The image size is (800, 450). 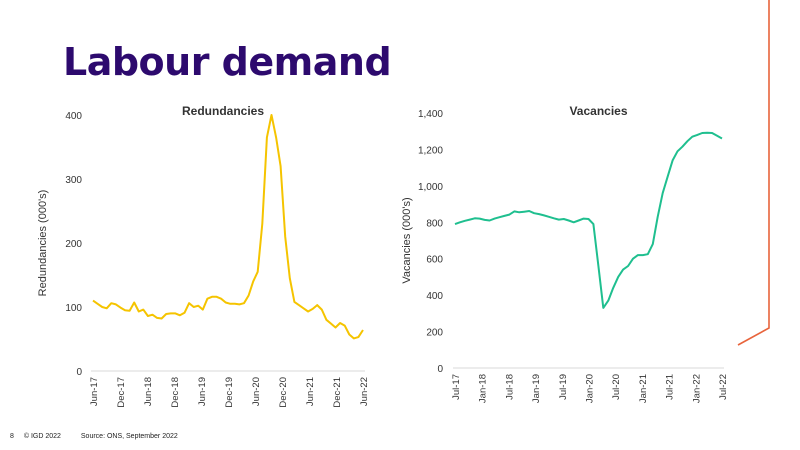 What do you see at coordinates (283, 392) in the screenshot?
I see `x-tick-label: Dec-20` at bounding box center [283, 392].